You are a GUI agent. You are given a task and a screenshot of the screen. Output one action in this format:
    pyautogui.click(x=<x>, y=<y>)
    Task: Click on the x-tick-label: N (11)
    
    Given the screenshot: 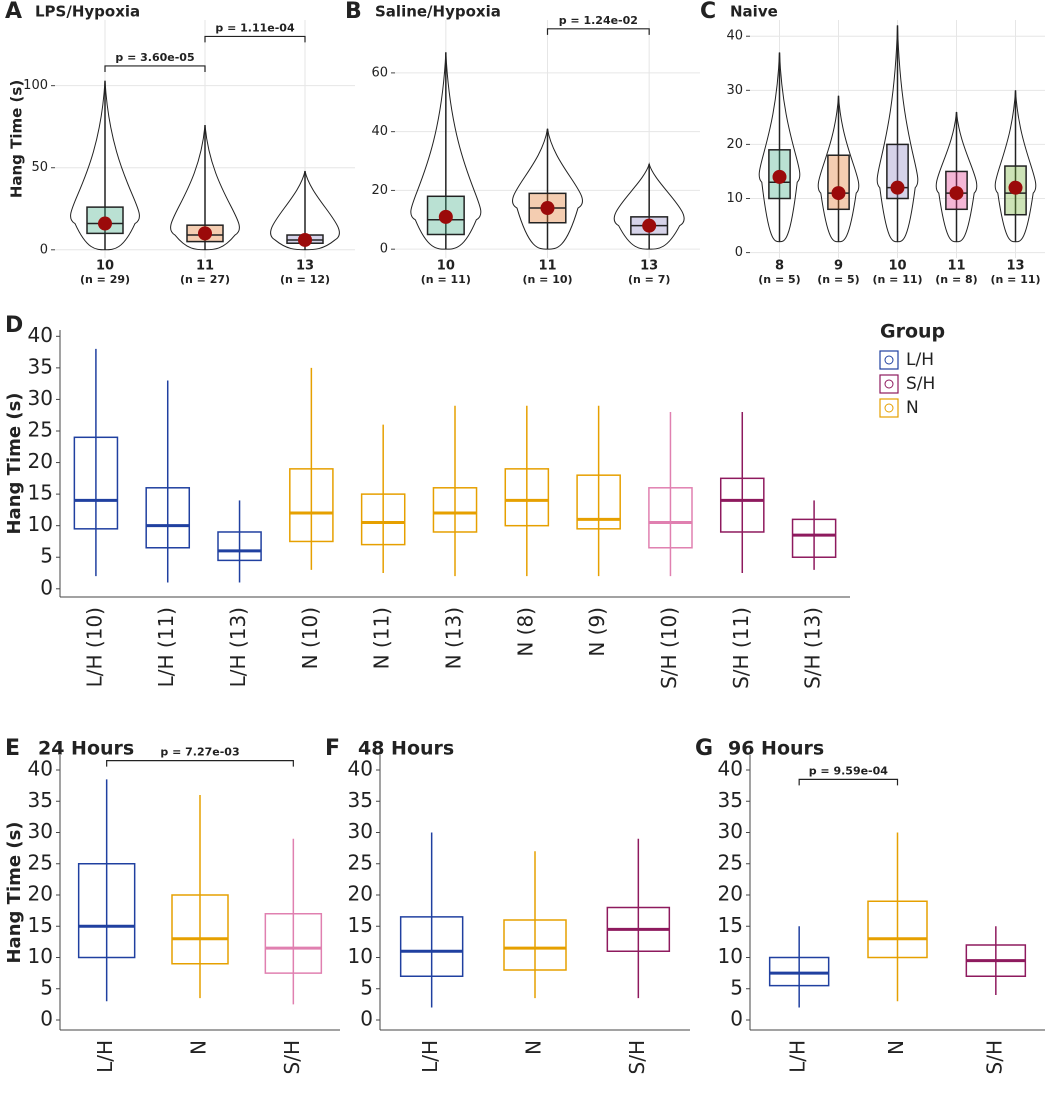 What is the action you would take?
    pyautogui.click(x=382, y=638)
    